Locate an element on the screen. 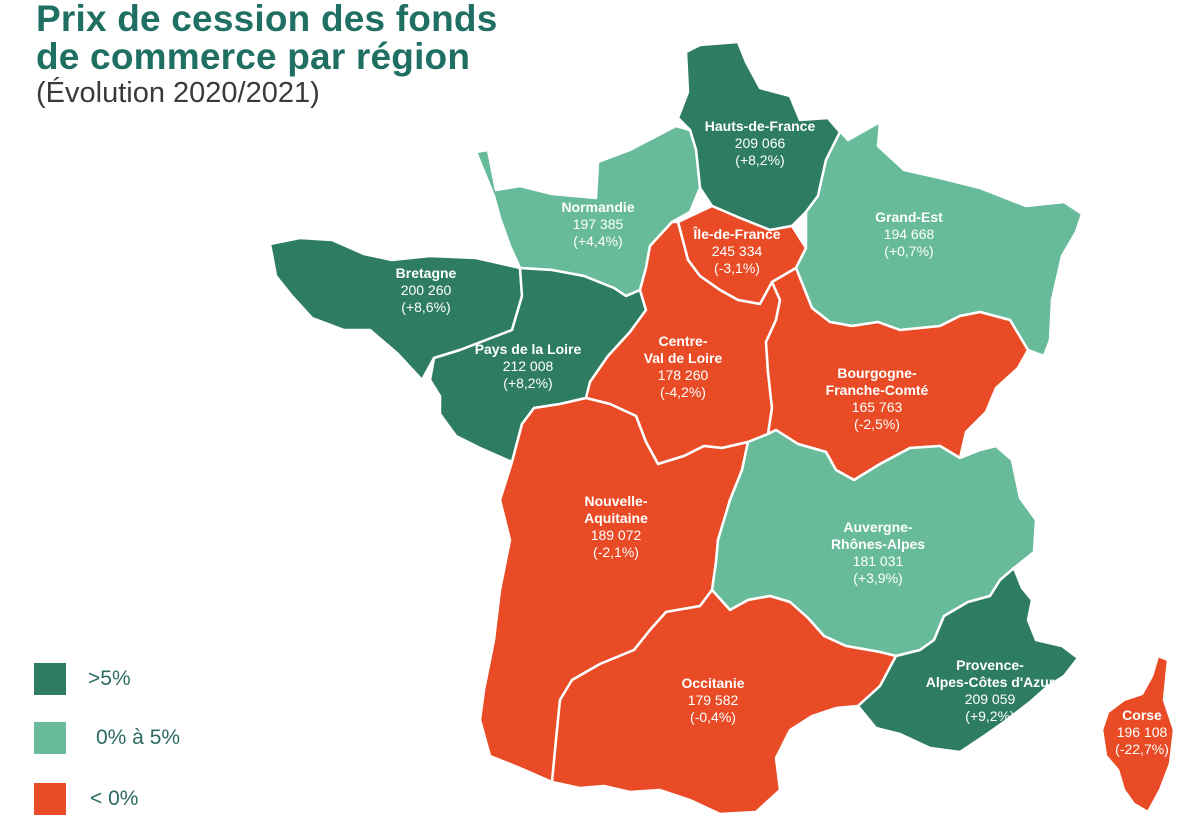 The height and width of the screenshot is (828, 1198). region-label-hauts-de-france: Hauts-de-France 209 066 (+8,2%) is located at coordinates (760, 143).